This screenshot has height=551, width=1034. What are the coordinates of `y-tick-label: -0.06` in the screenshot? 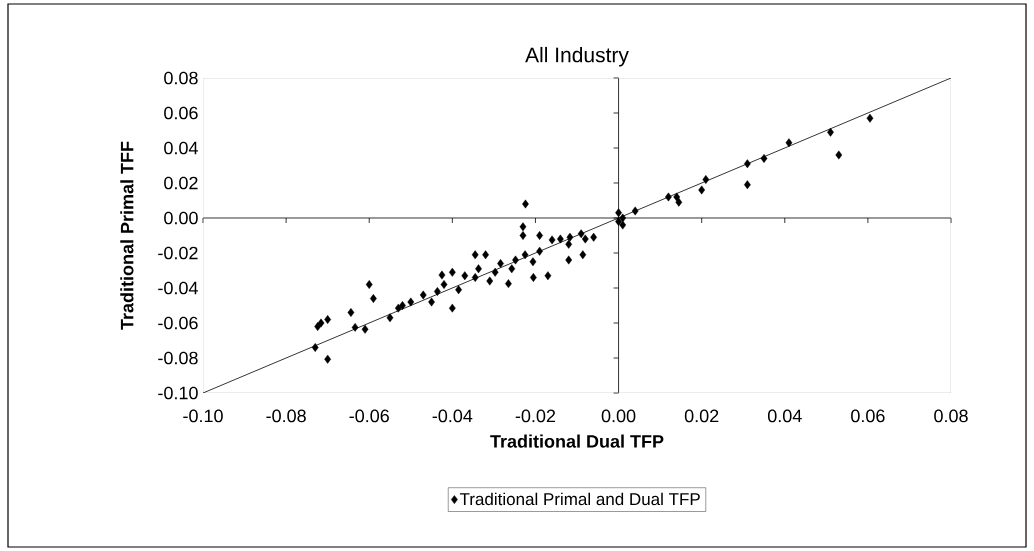 It's located at (178, 323).